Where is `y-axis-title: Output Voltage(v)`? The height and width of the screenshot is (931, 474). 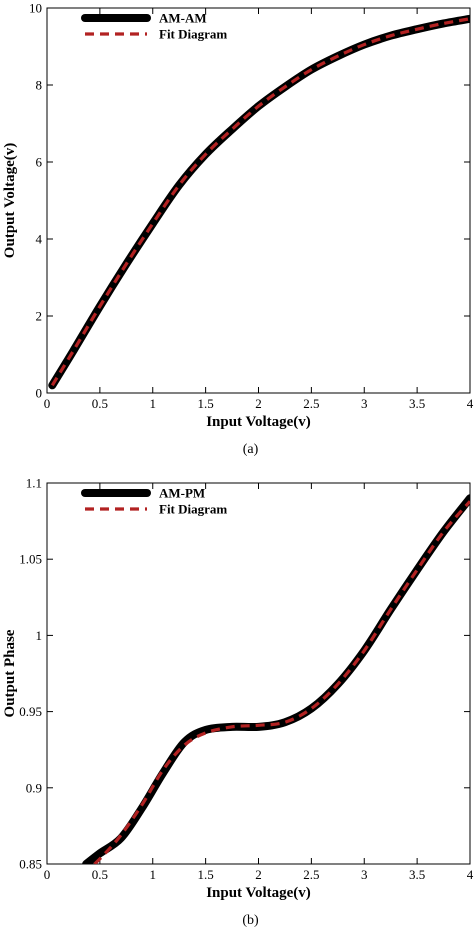
y-axis-title: Output Voltage(v) is located at coordinates (10, 200).